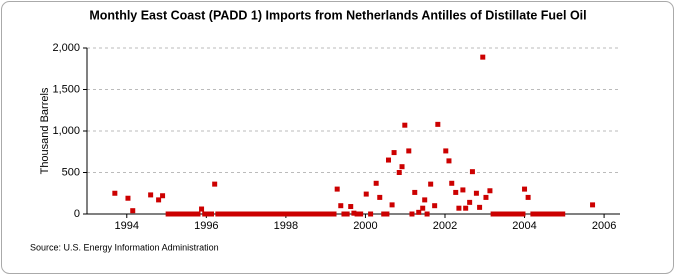 The height and width of the screenshot is (275, 675). Describe the element at coordinates (286, 226) in the screenshot. I see `x-tick-label: 1998` at that location.